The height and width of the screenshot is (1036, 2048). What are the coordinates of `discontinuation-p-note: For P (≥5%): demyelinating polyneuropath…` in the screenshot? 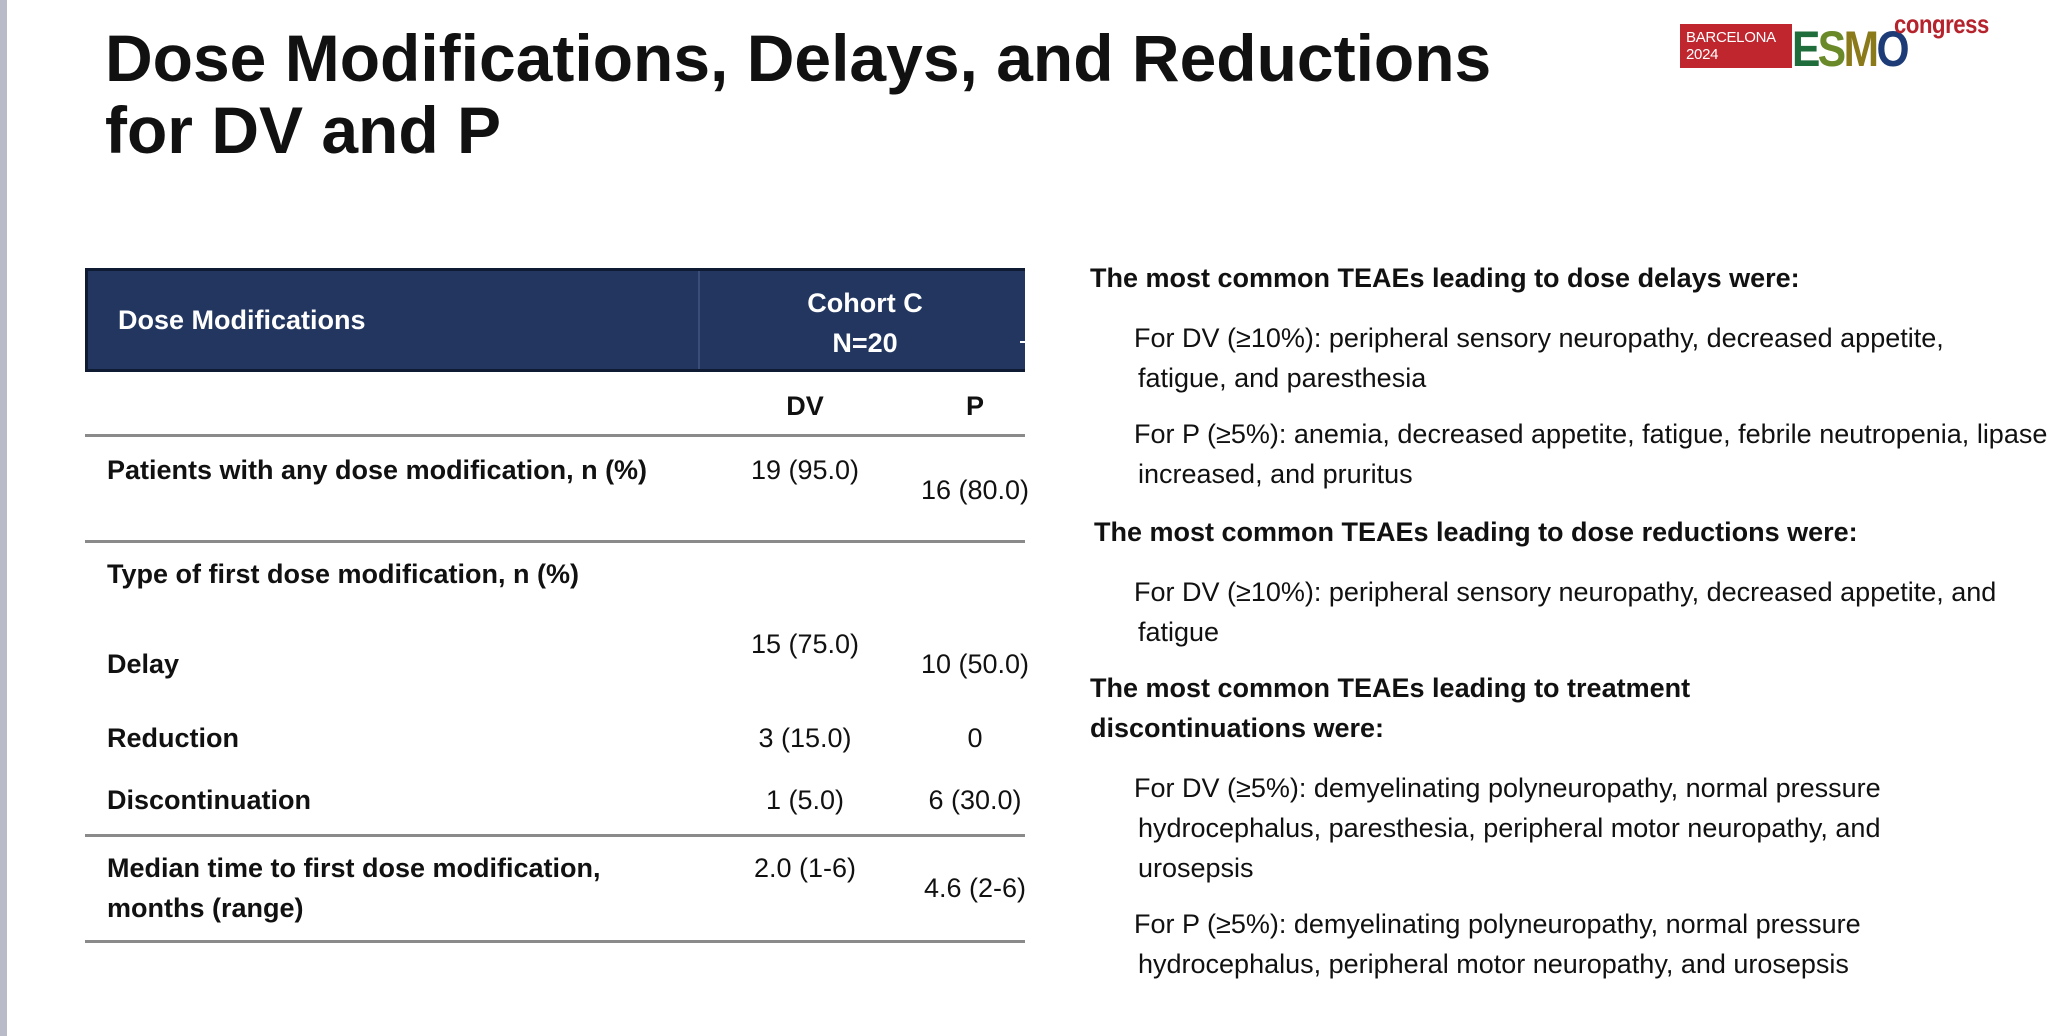 It's located at (1497, 944).